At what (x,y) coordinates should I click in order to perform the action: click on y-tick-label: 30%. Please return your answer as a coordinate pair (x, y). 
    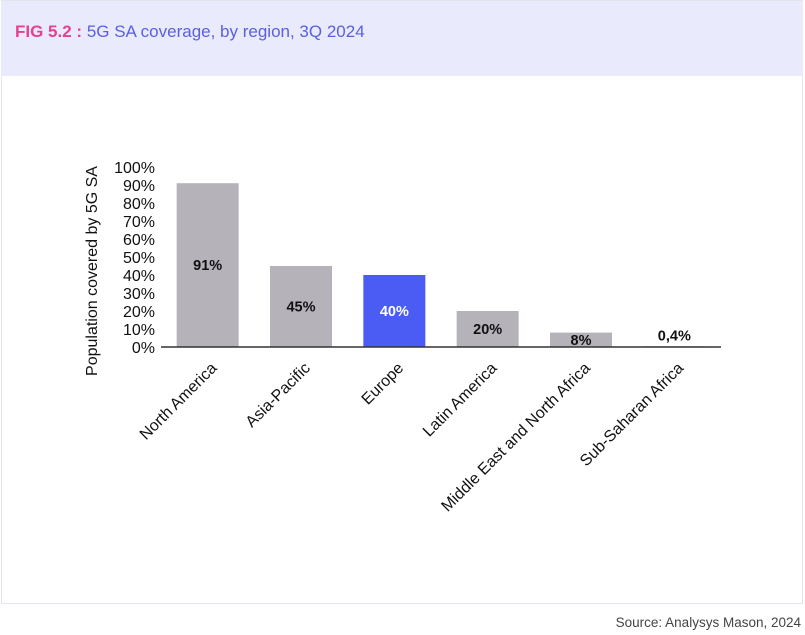
    Looking at the image, I should click on (139, 294).